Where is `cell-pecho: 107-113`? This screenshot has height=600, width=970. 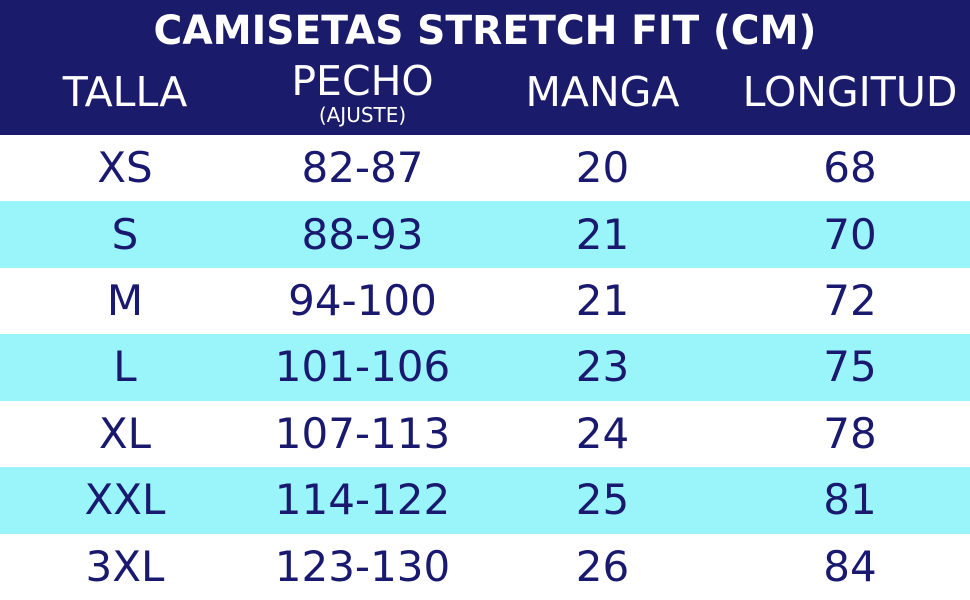
cell-pecho: 107-113 is located at coordinates (362, 433).